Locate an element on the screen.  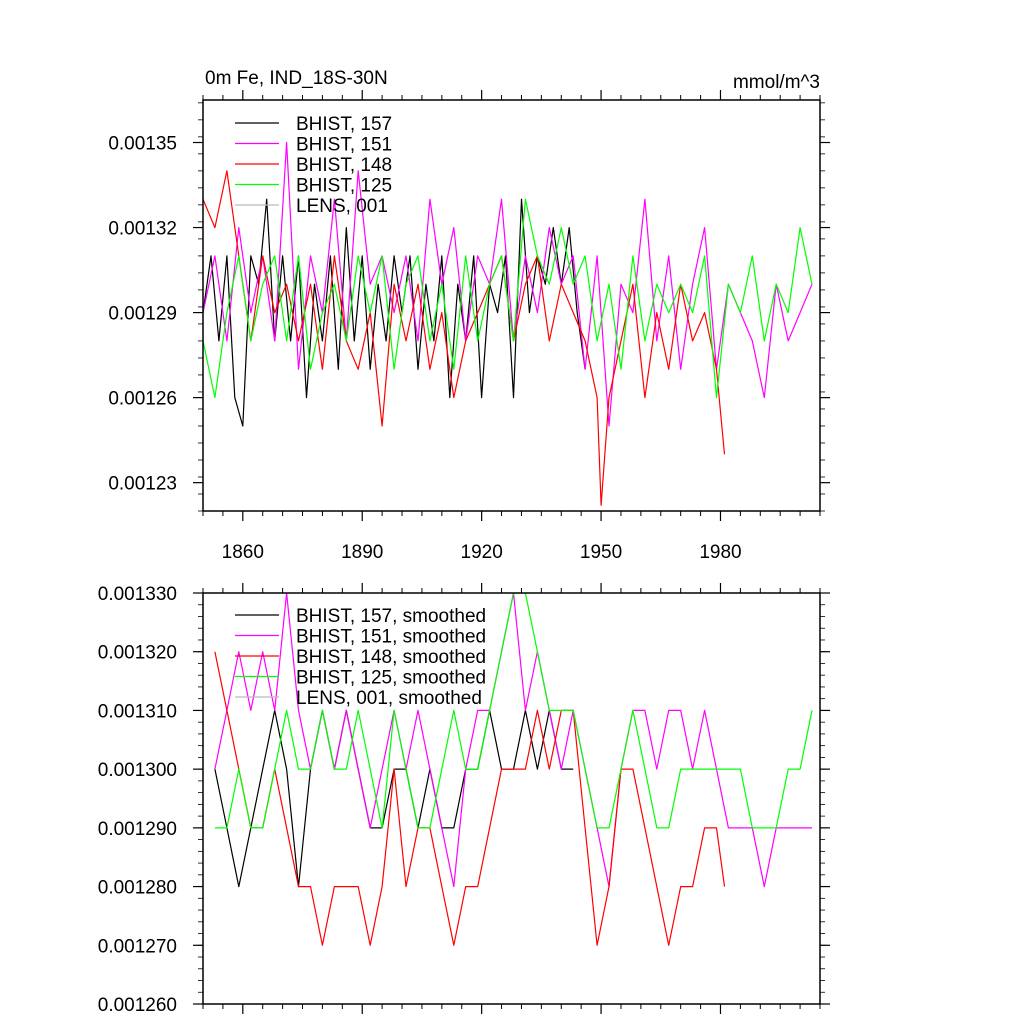
top-ytick-label: 0.00132 is located at coordinates (142, 229).